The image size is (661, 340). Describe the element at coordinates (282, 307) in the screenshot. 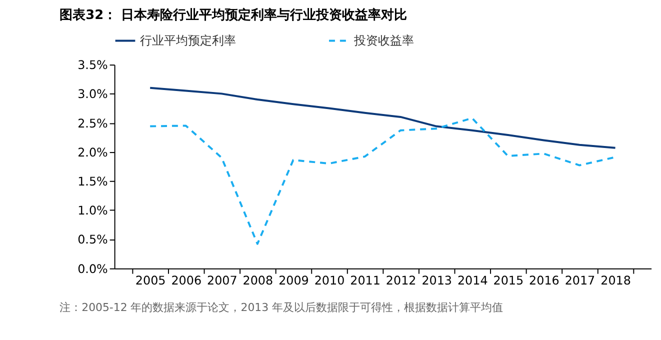

I see `text: 注：2005-12 年的数据来源于论文，2013 年及以后数据限于可得性，根据数据计算平均值` at that location.